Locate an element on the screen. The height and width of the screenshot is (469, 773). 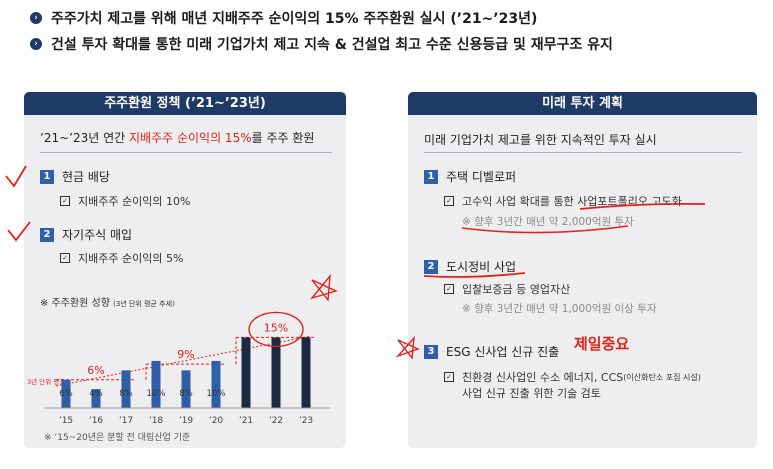
right-item-3-sub2: 사업 신규 진출 위한 기술 검토 is located at coordinates (531, 393).